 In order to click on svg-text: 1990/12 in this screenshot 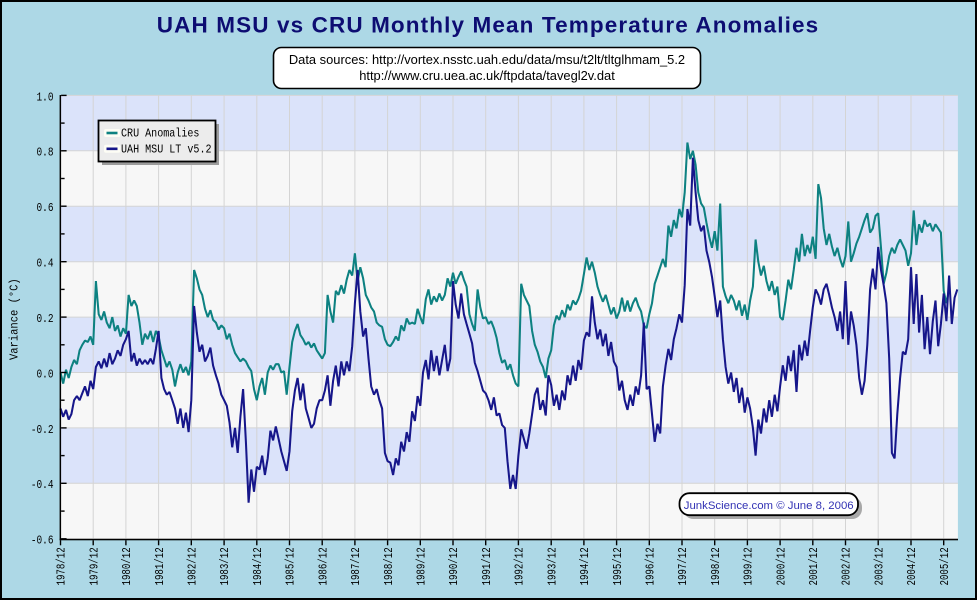, I will do `click(455, 566)`.